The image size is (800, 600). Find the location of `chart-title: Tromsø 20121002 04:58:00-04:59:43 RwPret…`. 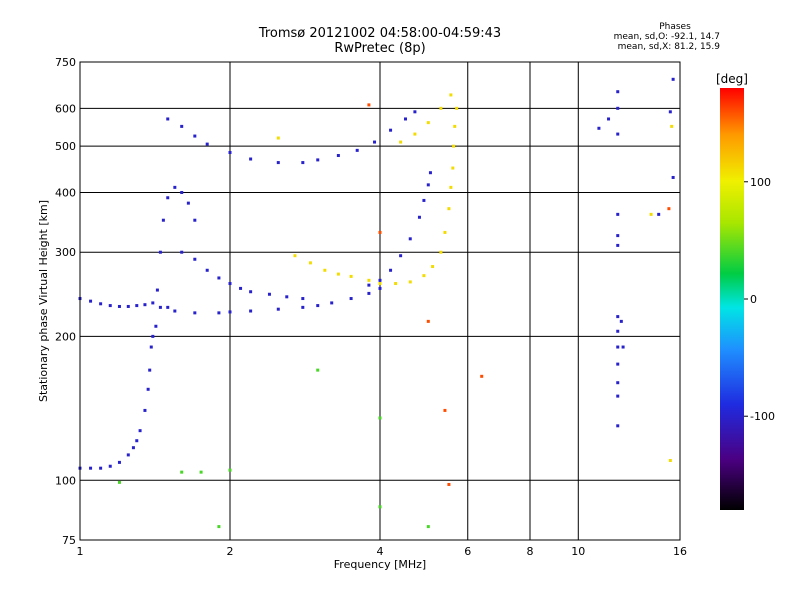

chart-title: Tromsø 20121002 04:58:00-04:59:43 RwPret… is located at coordinates (380, 41).